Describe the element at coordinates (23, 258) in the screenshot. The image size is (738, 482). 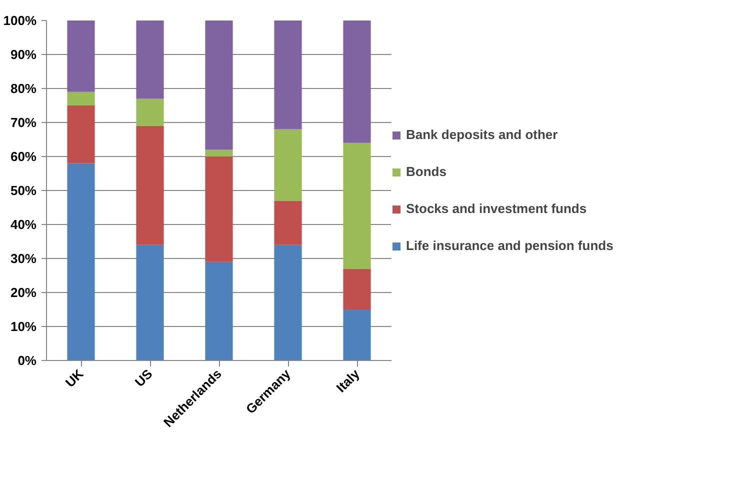
I see `y-tick-label: 30%` at that location.